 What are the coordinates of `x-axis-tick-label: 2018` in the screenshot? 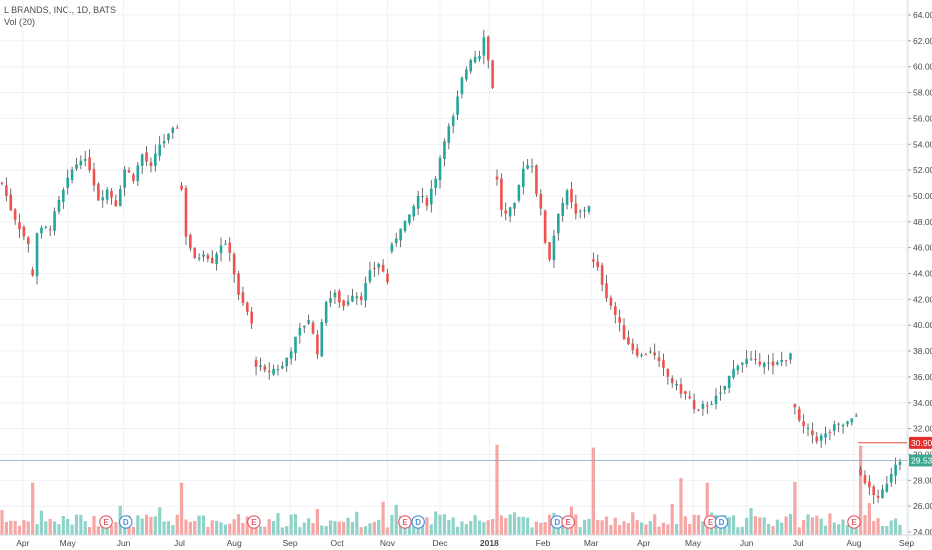 It's located at (489, 543).